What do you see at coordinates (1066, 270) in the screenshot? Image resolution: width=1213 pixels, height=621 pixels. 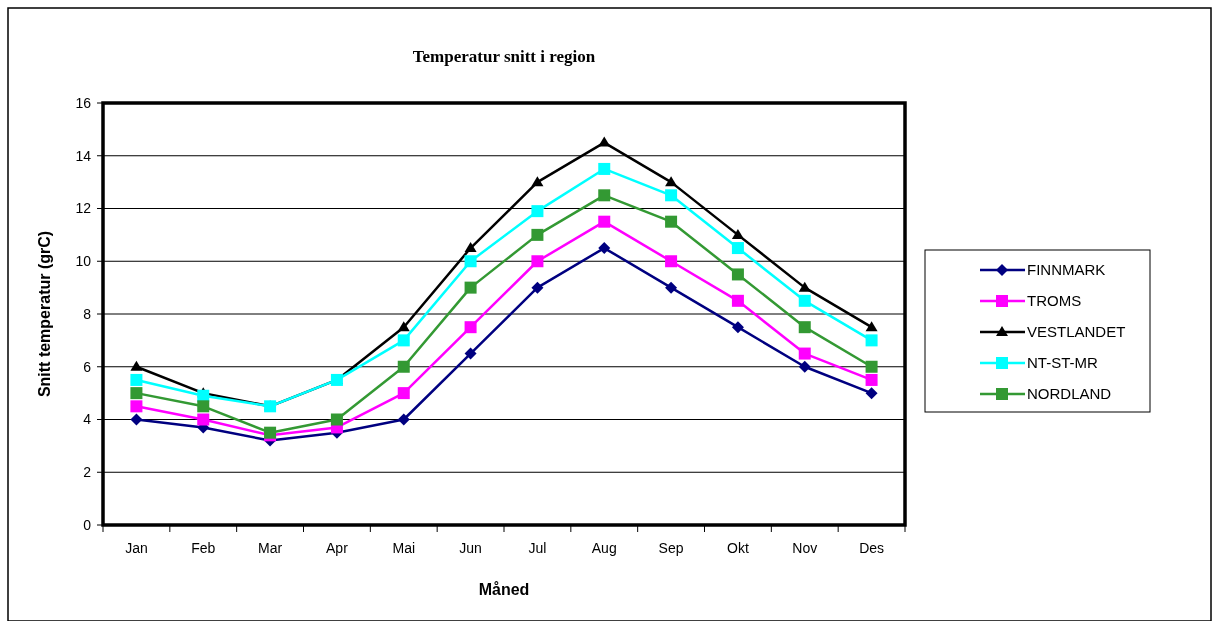 I see `legend-label: FINNMARK` at bounding box center [1066, 270].